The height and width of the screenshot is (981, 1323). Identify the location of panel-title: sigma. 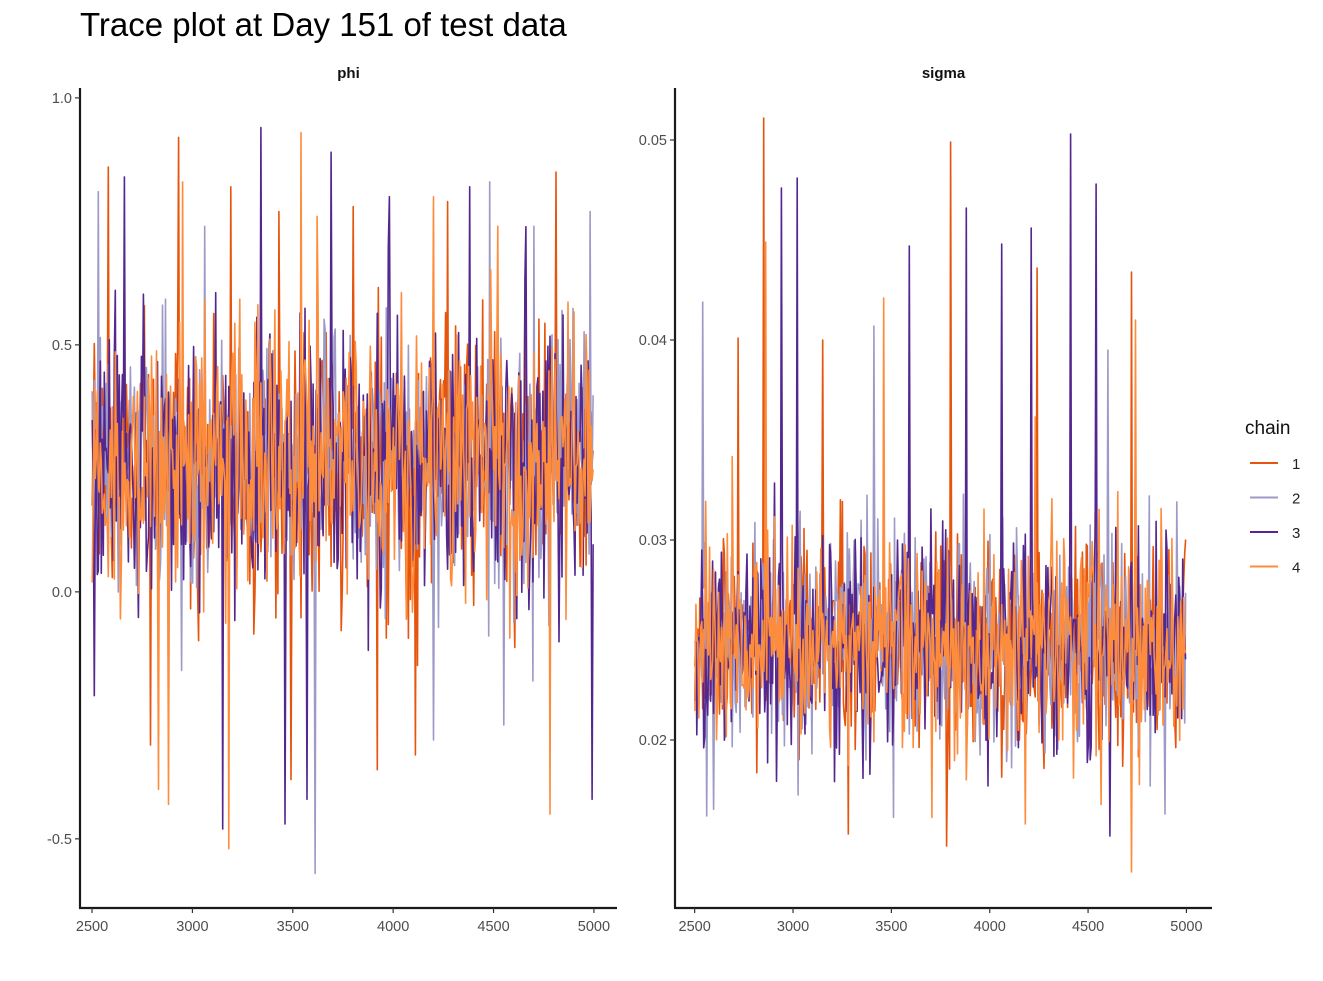
(944, 73).